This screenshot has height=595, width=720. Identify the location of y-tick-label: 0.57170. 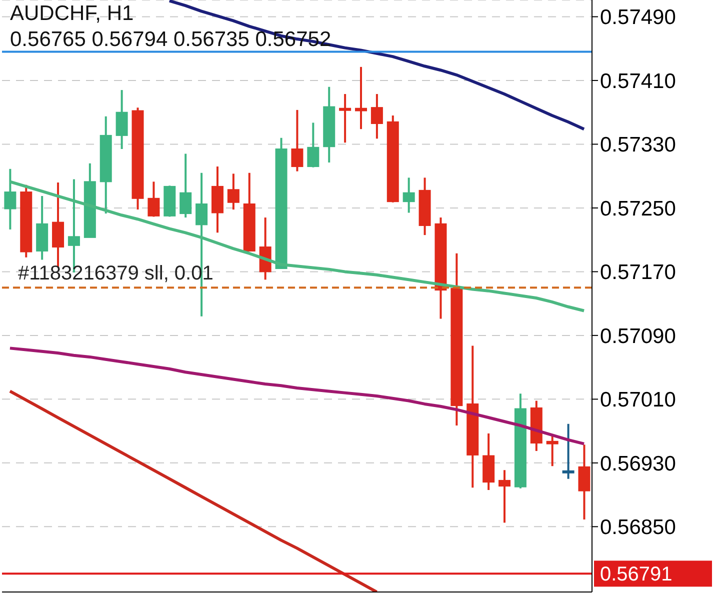
(638, 272).